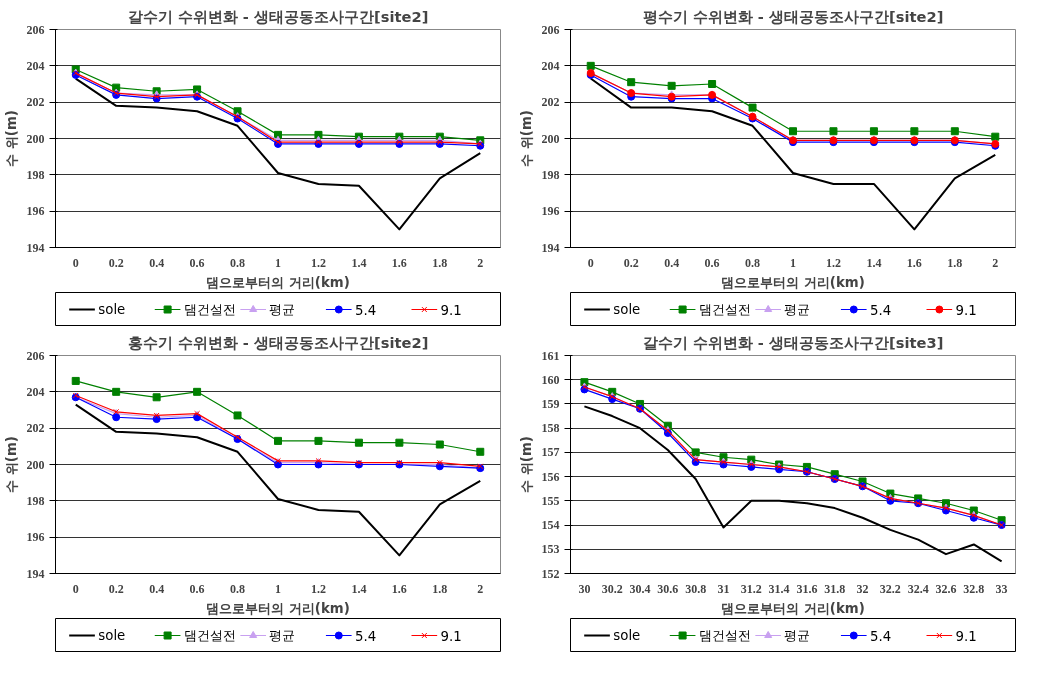  I want to click on y-tick-label: 152, so click(550, 573).